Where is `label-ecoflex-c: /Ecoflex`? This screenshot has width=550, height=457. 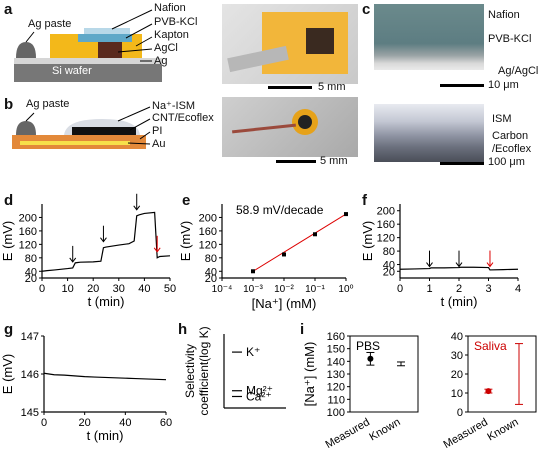
label-ecoflex-c: /Ecoflex is located at coordinates (512, 149).